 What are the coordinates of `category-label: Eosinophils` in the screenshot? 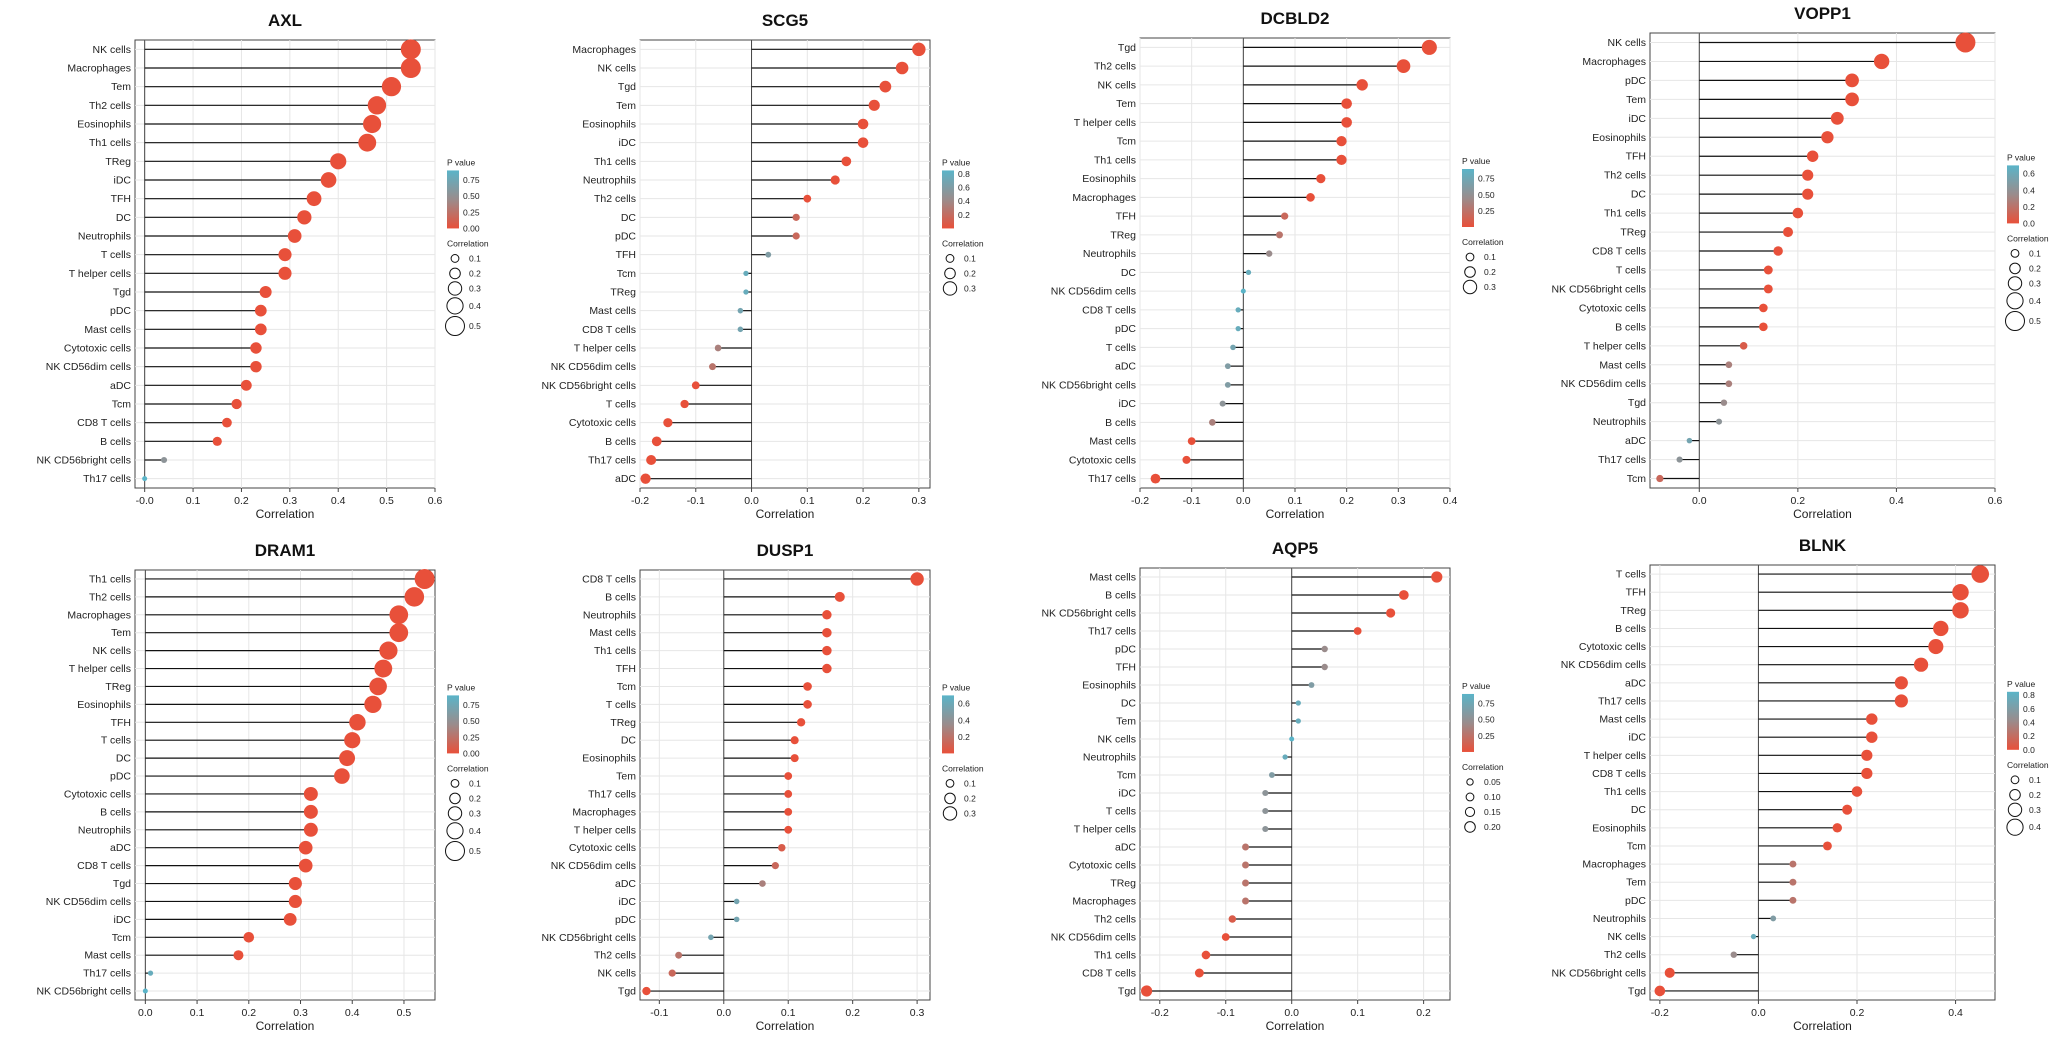 It's located at (609, 125).